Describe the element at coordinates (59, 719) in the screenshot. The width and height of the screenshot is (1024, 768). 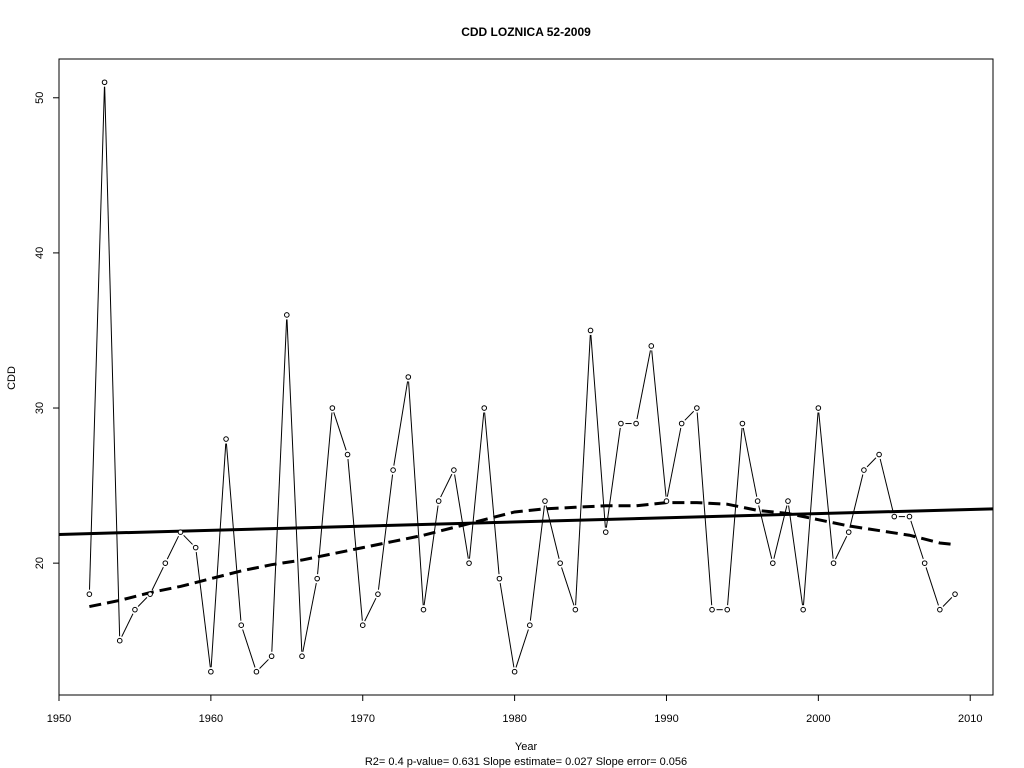
I see `x-tick-label: 1950` at that location.